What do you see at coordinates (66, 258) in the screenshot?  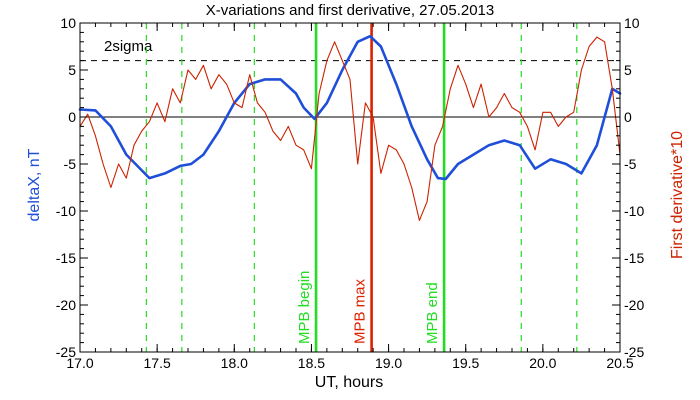 I see `y-tick-label-left: -15` at bounding box center [66, 258].